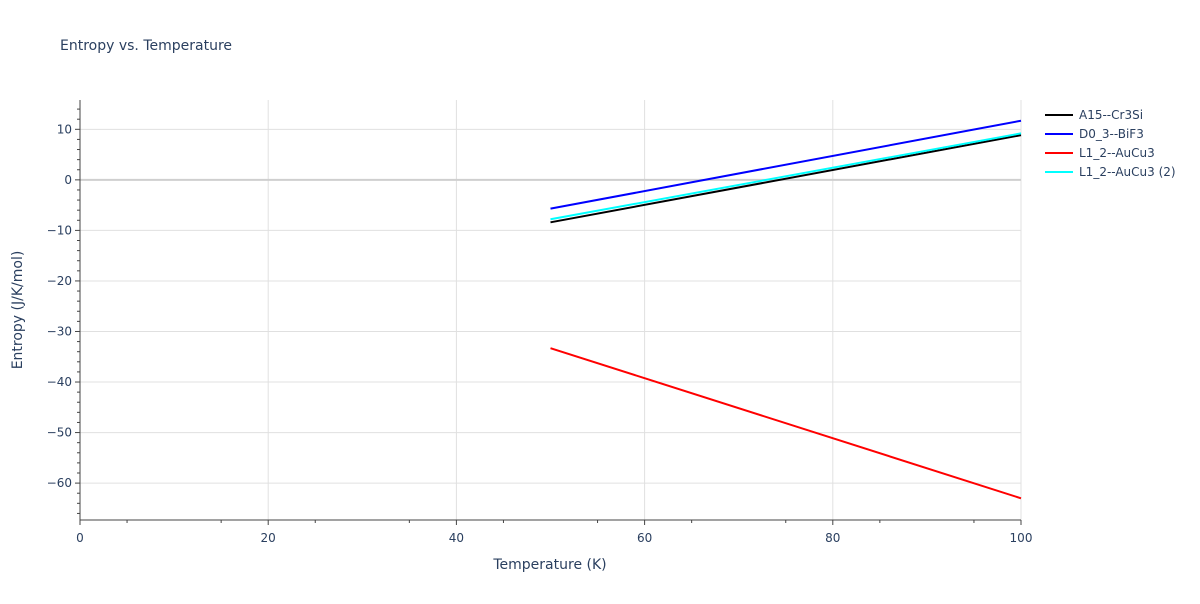  What do you see at coordinates (59, 433) in the screenshot?
I see `y-tick-label: −50` at bounding box center [59, 433].